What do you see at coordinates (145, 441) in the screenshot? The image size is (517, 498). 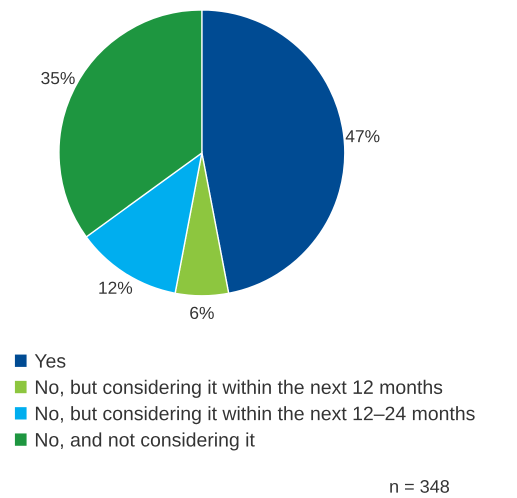 I see `legend-label: No, and not considering it` at bounding box center [145, 441].